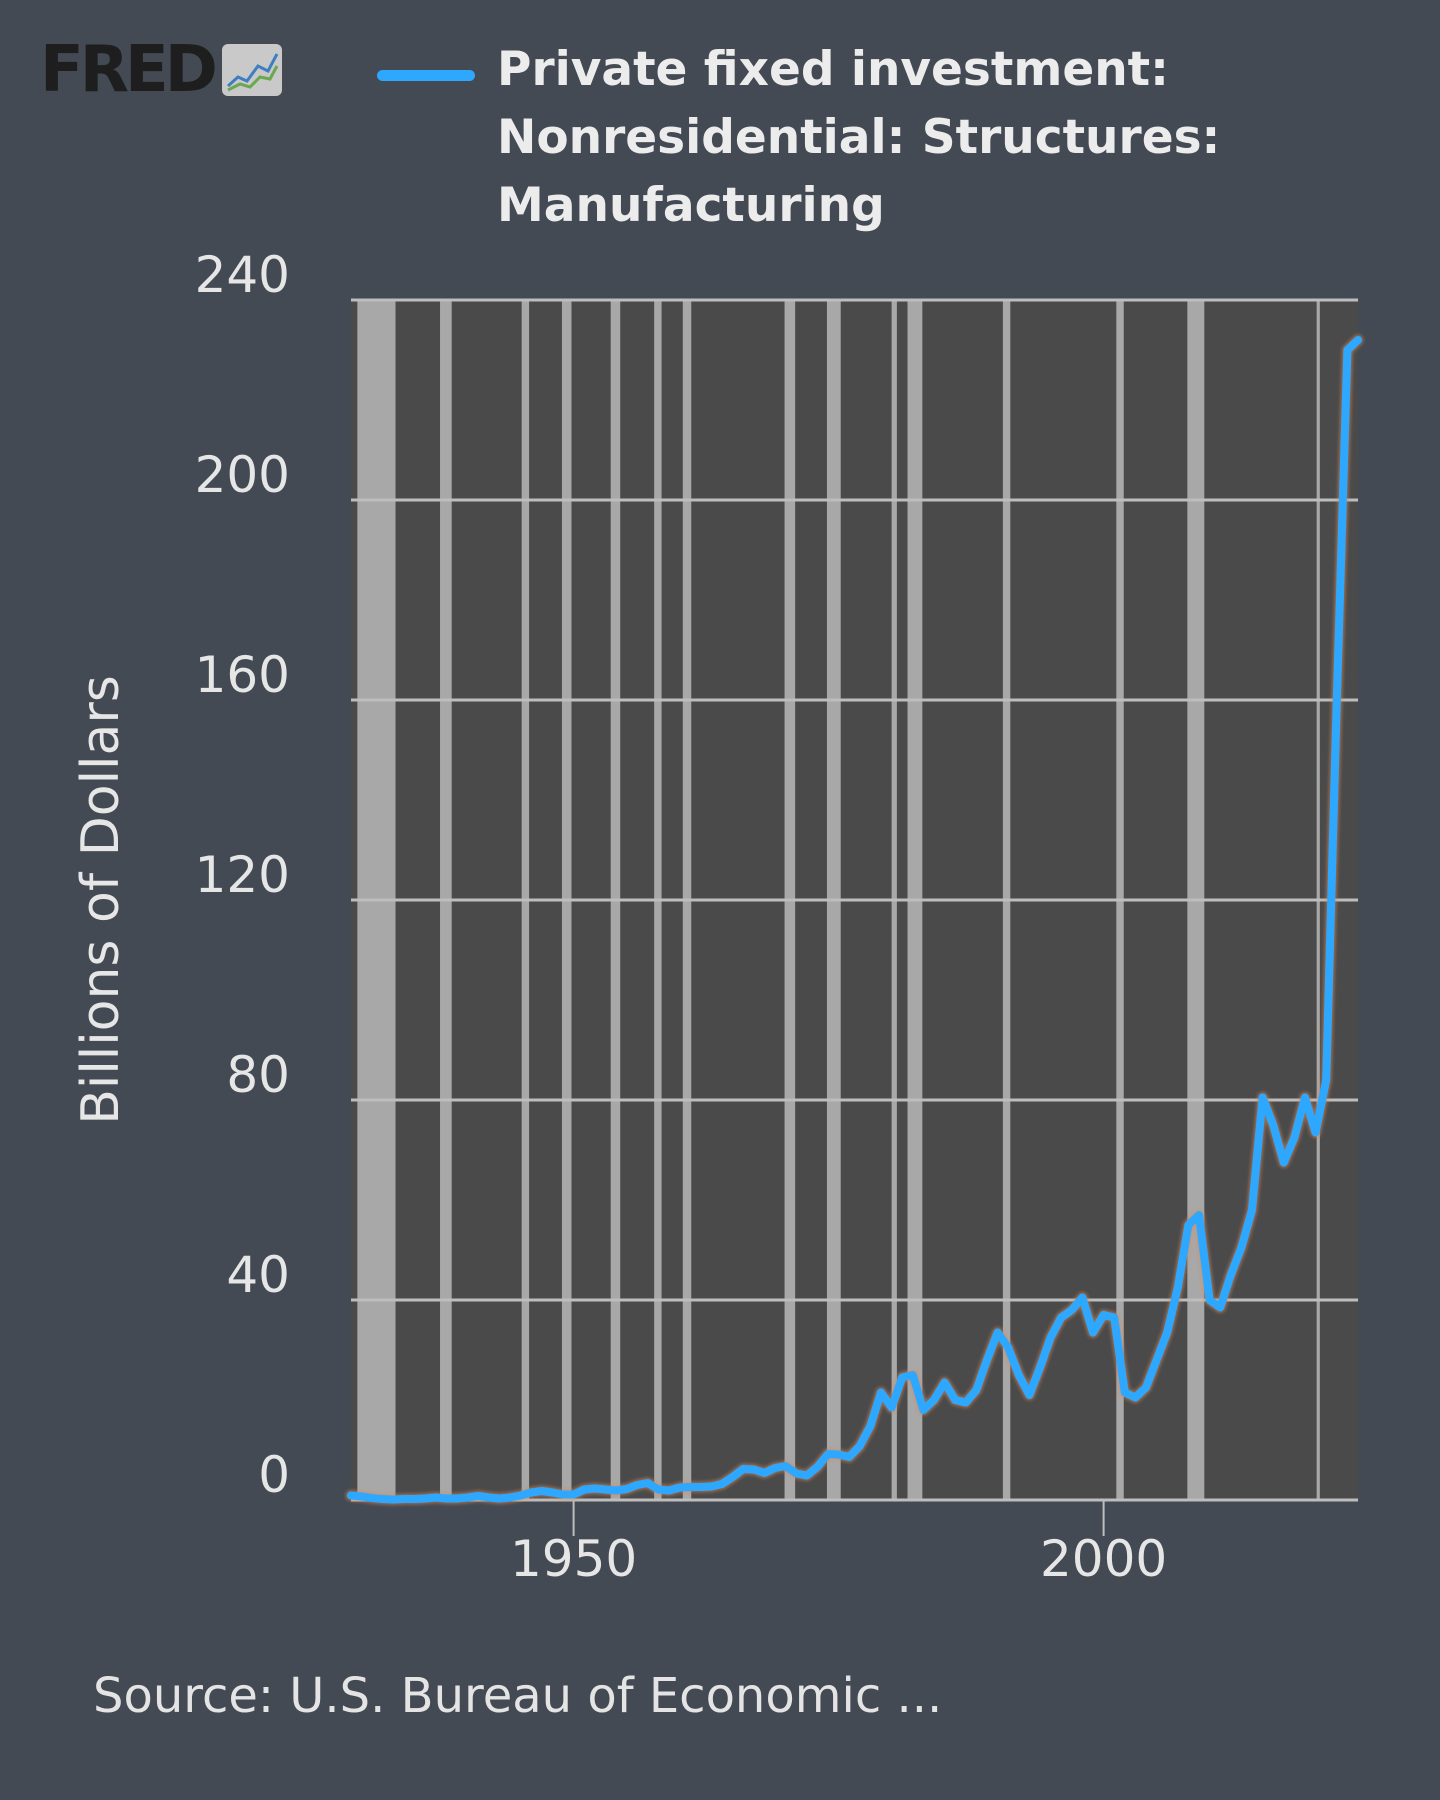 The height and width of the screenshot is (1800, 1440). What do you see at coordinates (101, 900) in the screenshot?
I see `y-axis-label: Billions of Dollars` at bounding box center [101, 900].